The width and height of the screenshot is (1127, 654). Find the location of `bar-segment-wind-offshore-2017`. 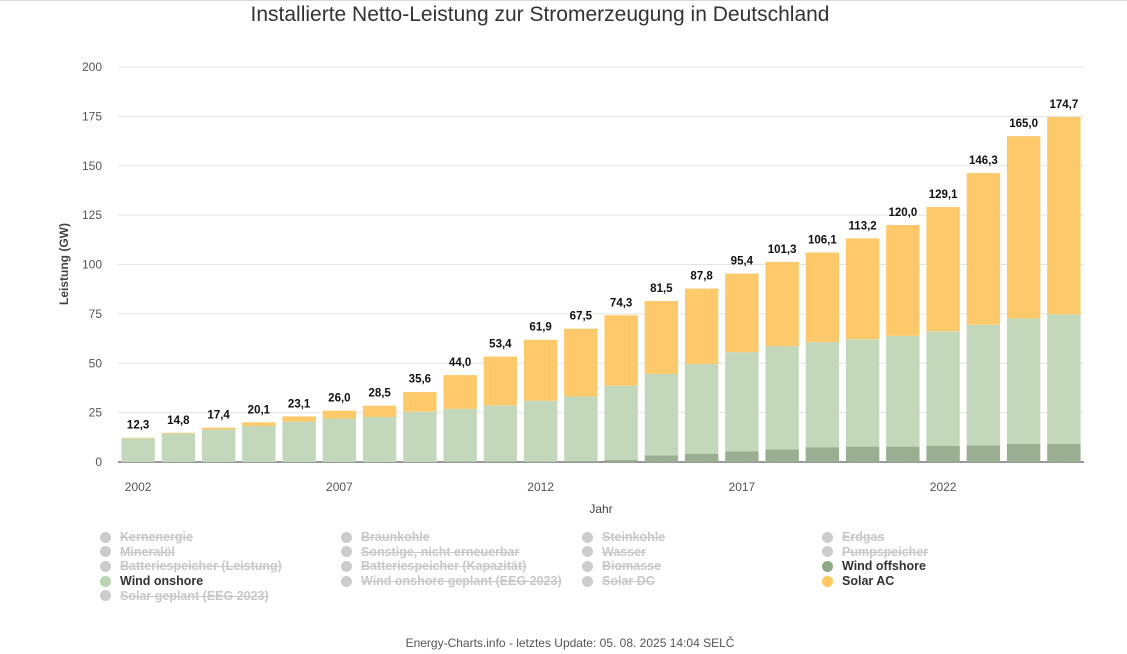

bar-segment-wind-offshore-2017 is located at coordinates (742, 456).